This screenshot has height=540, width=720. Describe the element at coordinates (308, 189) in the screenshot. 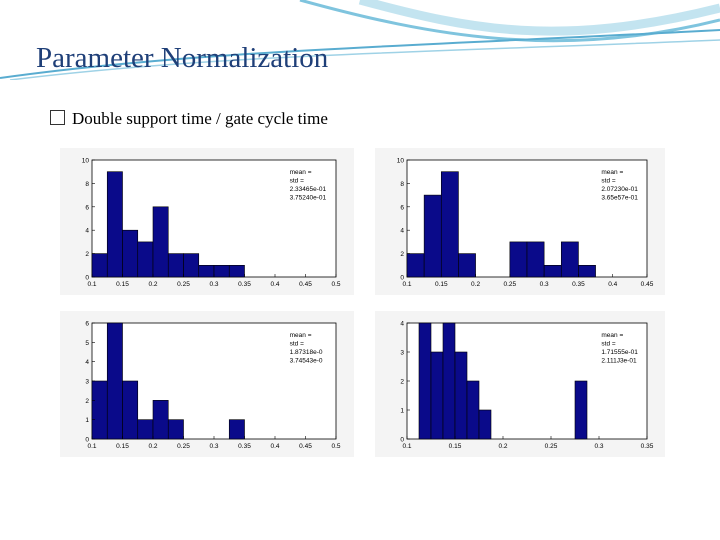

I see `stats-annotation-line: 2.33465e-01` at that location.